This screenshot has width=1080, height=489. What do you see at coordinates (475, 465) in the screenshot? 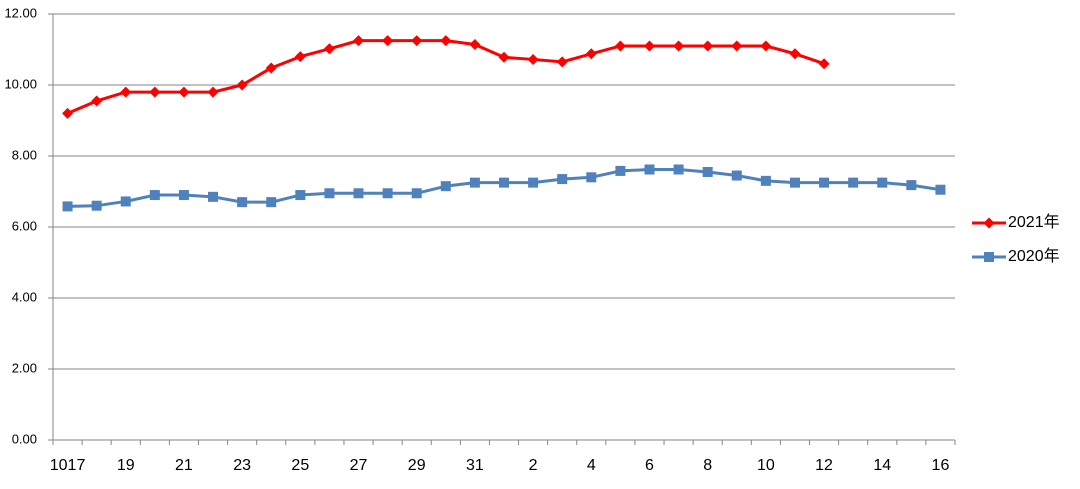
I see `x-tick-label: 31` at bounding box center [475, 465].